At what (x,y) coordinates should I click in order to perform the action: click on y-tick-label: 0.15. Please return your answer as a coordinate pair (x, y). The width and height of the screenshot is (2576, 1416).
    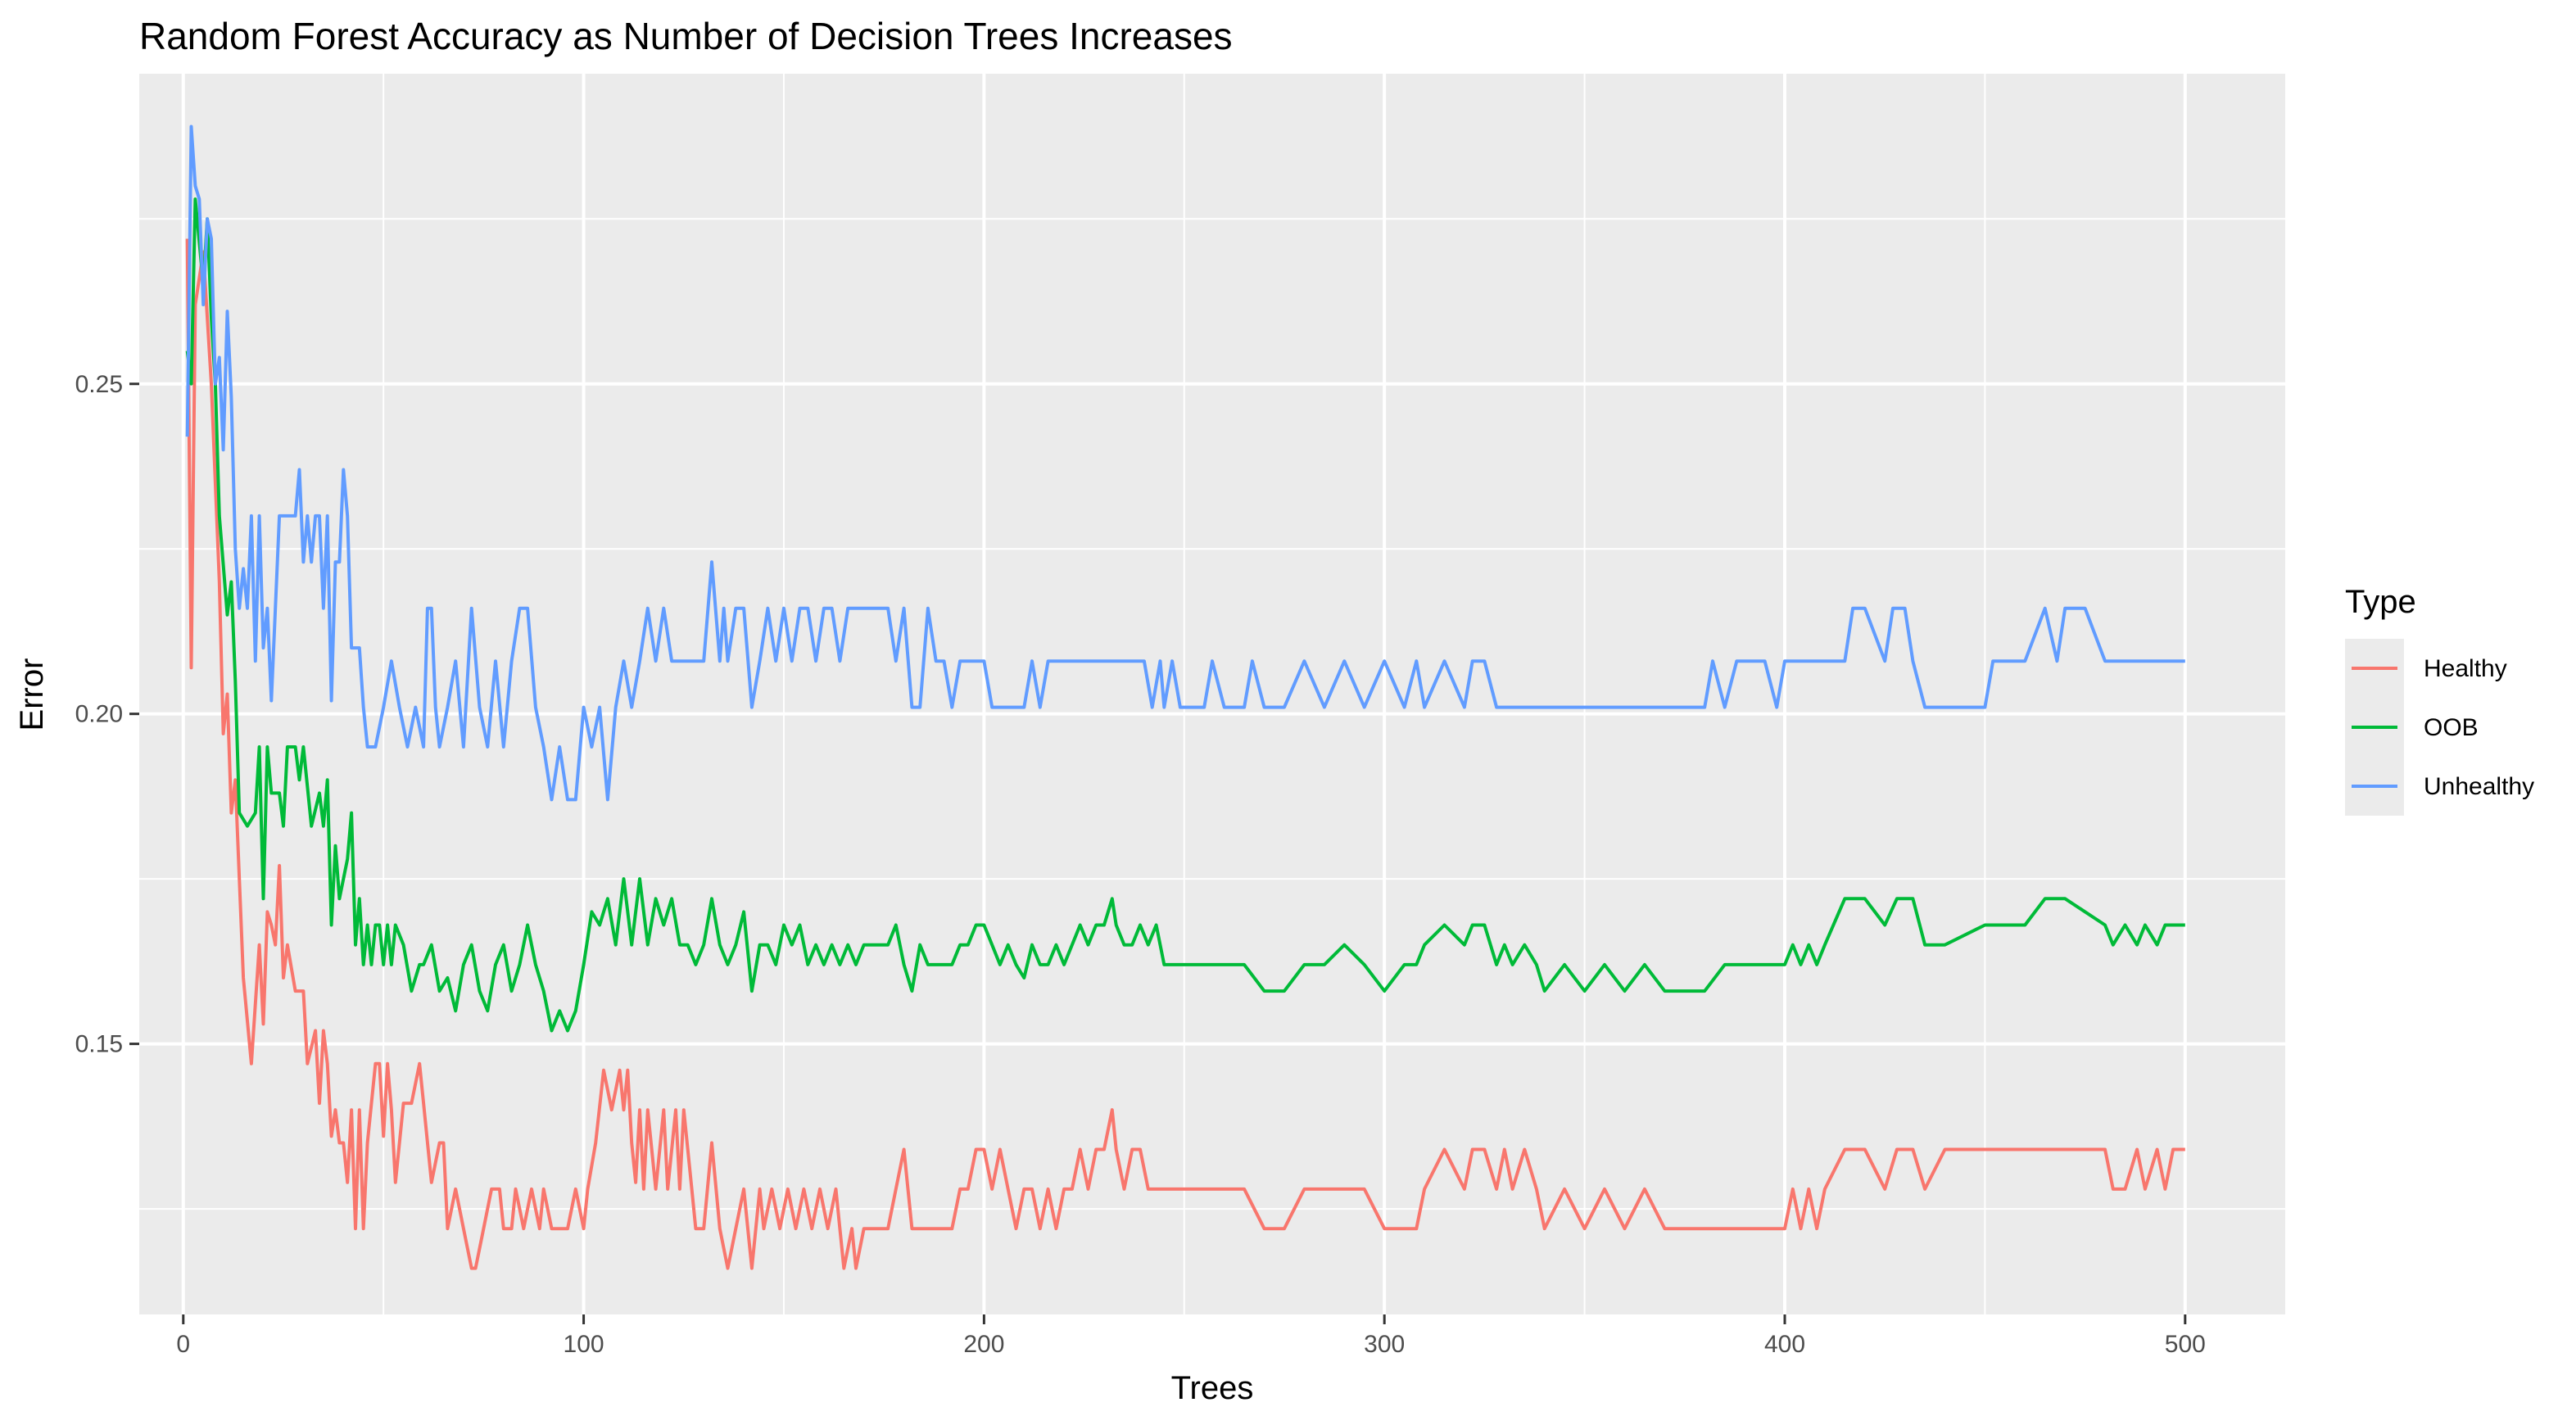
    Looking at the image, I should click on (99, 1044).